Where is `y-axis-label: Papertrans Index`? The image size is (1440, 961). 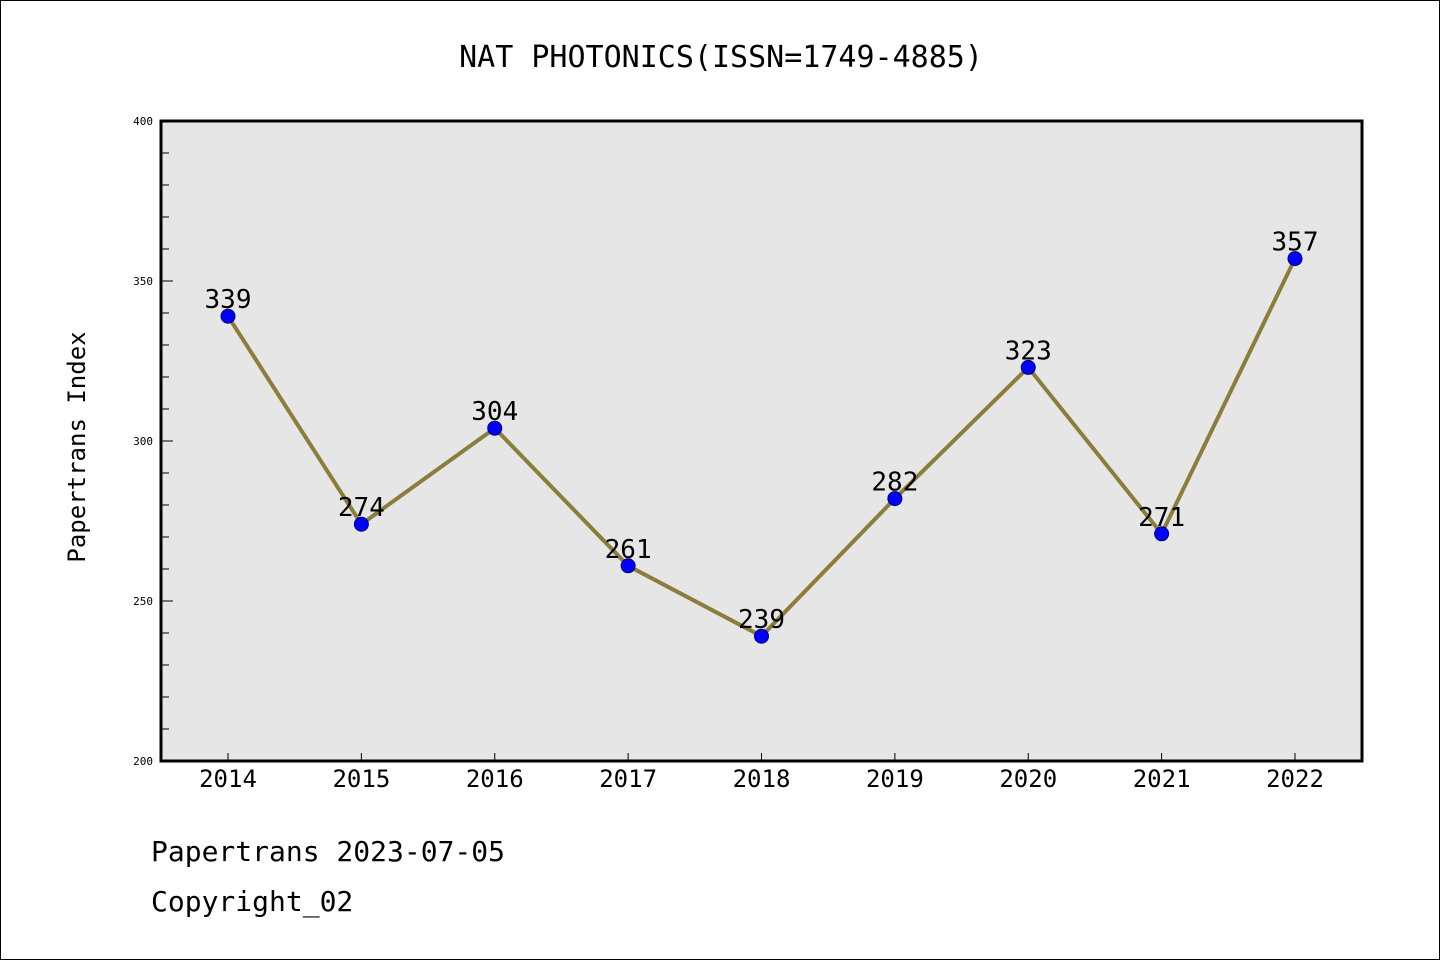
y-axis-label: Papertrans Index is located at coordinates (77, 446).